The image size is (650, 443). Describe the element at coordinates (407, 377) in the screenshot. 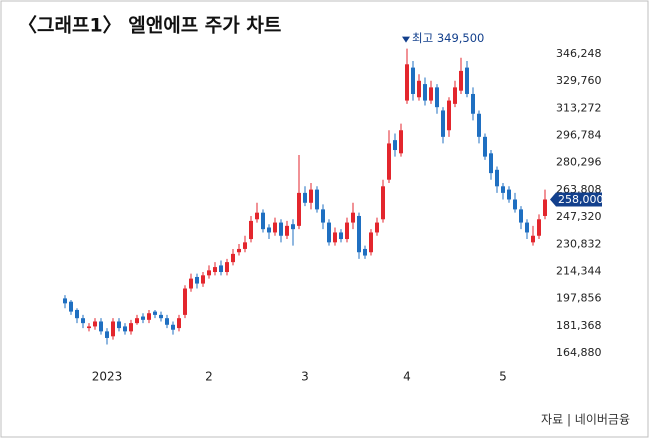

I see `x-tick-label: 4` at that location.